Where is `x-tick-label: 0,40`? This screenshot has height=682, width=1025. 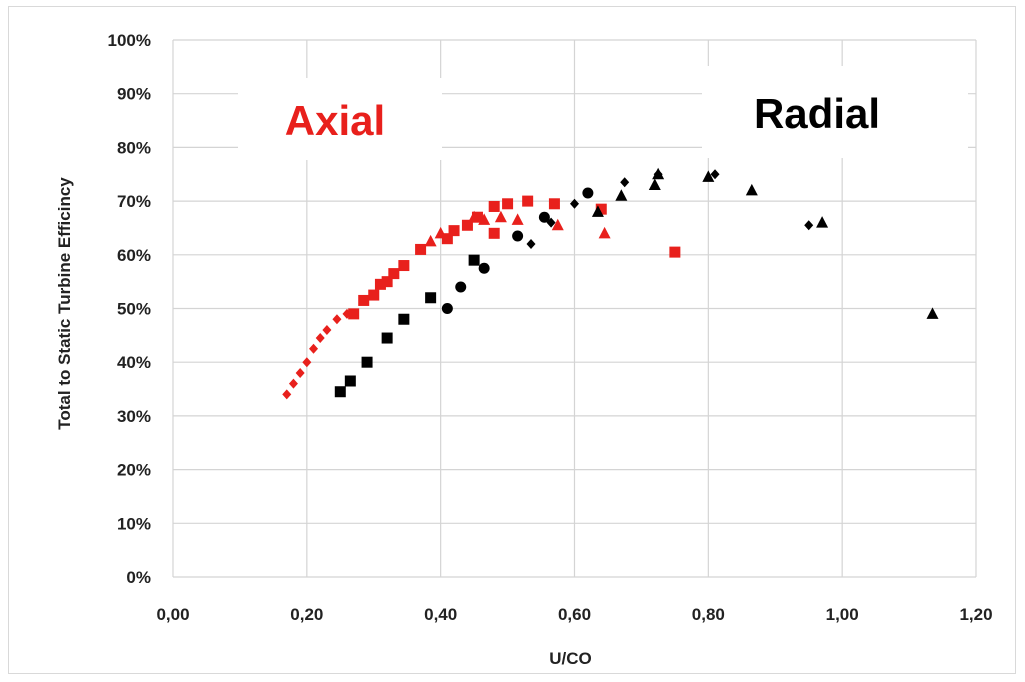 x-tick-label: 0,40 is located at coordinates (440, 614).